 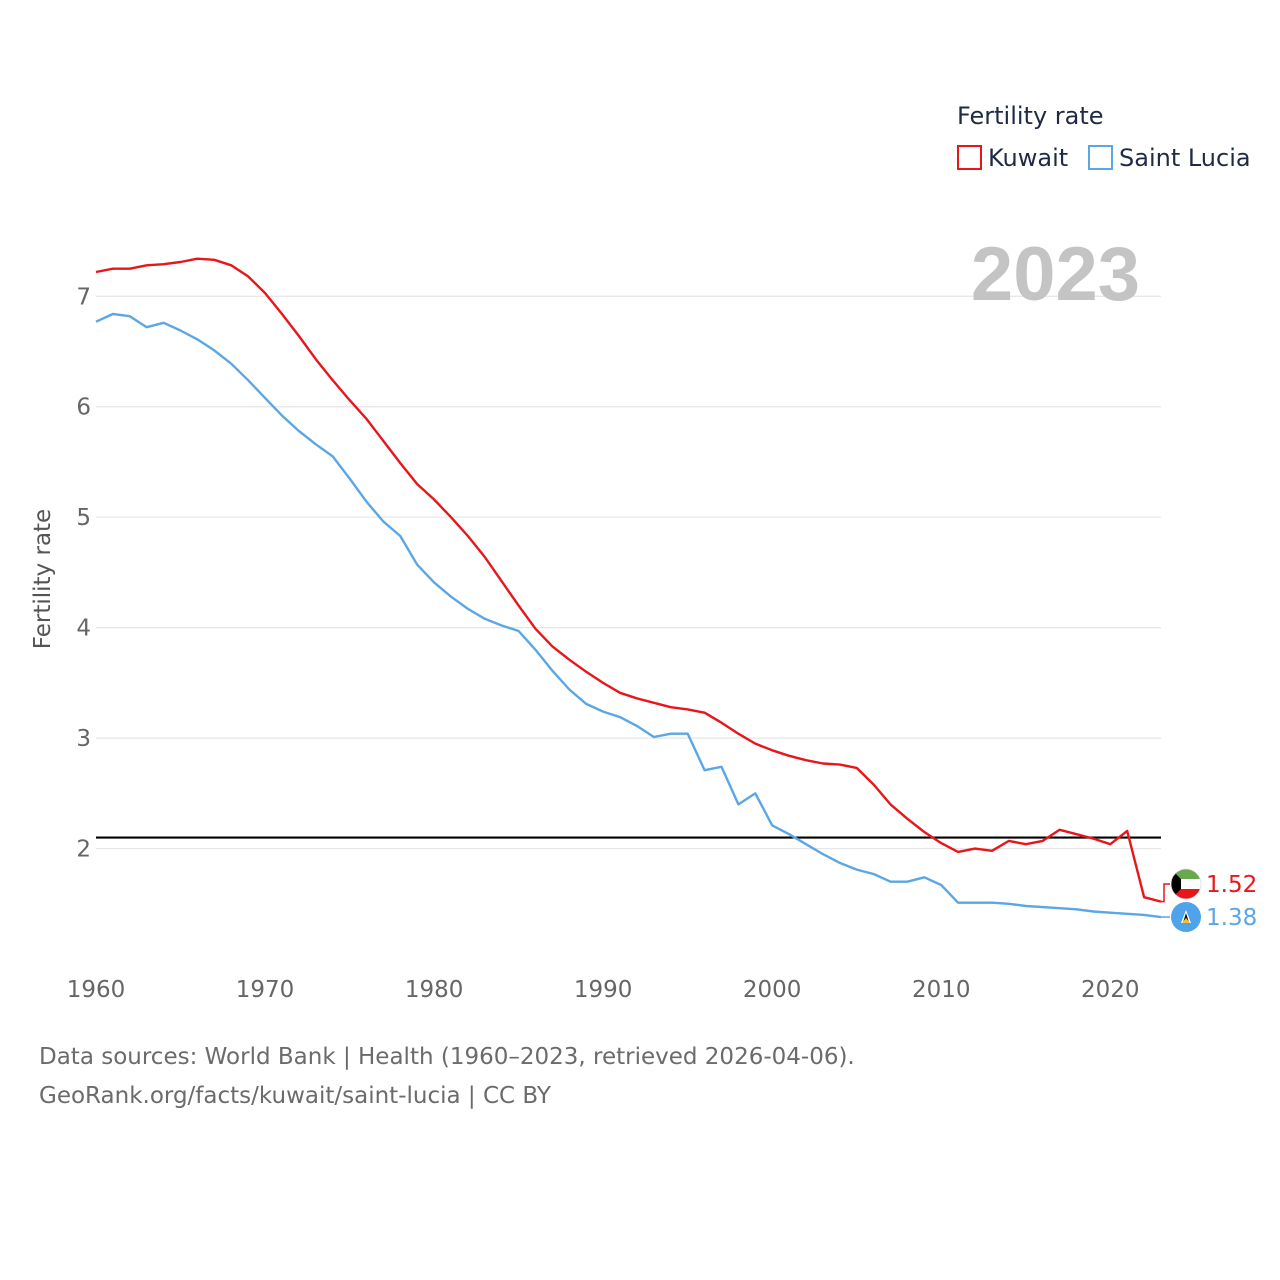 What do you see at coordinates (83, 408) in the screenshot?
I see `y-tick-label: 6` at bounding box center [83, 408].